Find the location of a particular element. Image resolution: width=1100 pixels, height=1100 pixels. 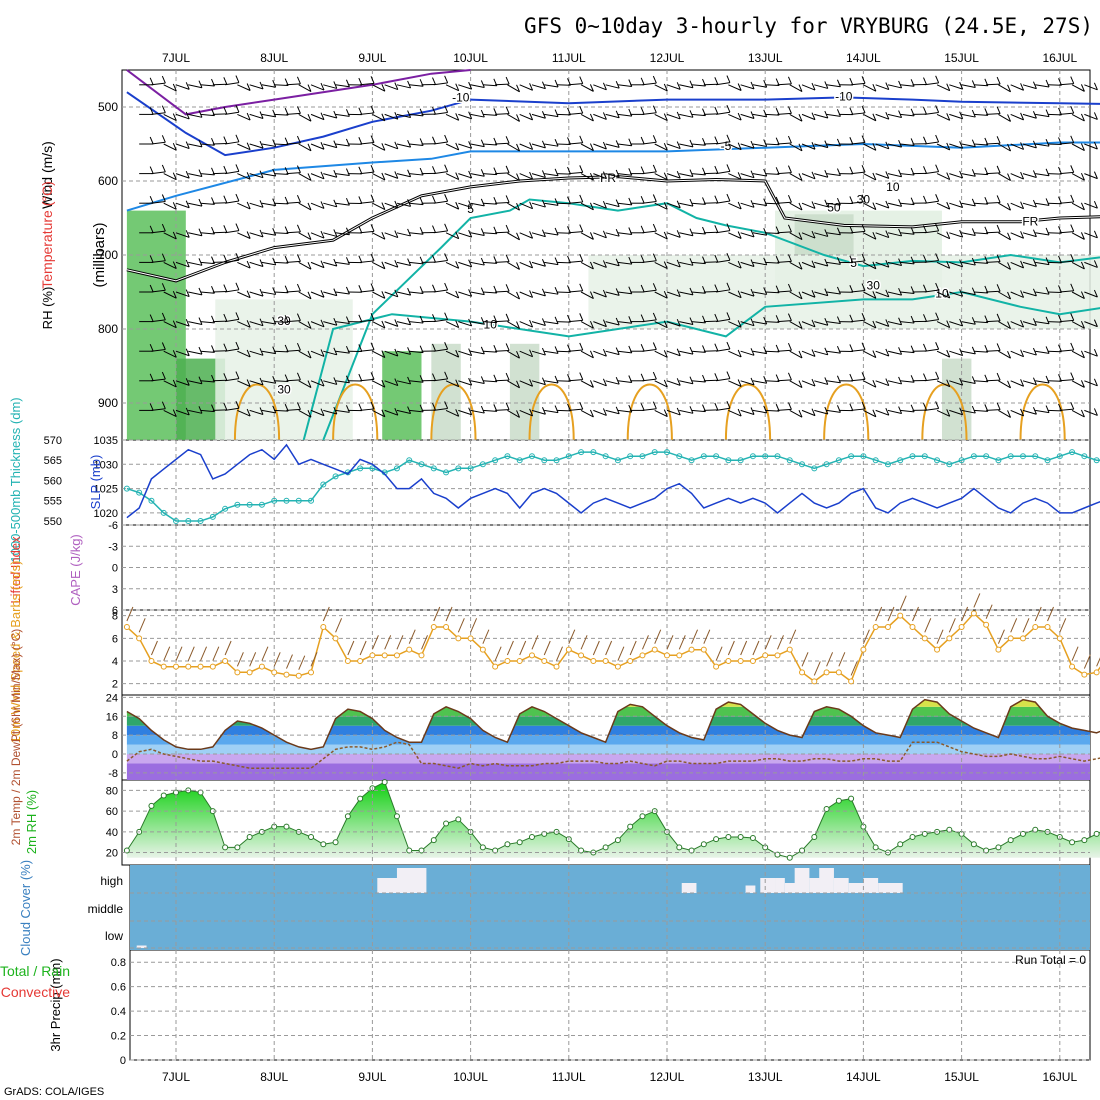

rh-shaded-area is located at coordinates (446, 391).